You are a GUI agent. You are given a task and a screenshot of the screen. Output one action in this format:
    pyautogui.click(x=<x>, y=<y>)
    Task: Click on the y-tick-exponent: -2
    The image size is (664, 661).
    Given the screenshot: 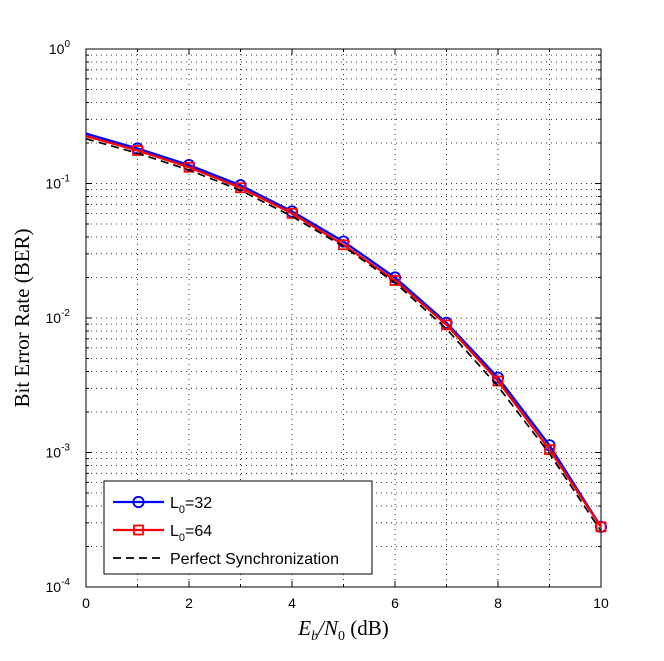 What is the action you would take?
    pyautogui.click(x=65, y=313)
    